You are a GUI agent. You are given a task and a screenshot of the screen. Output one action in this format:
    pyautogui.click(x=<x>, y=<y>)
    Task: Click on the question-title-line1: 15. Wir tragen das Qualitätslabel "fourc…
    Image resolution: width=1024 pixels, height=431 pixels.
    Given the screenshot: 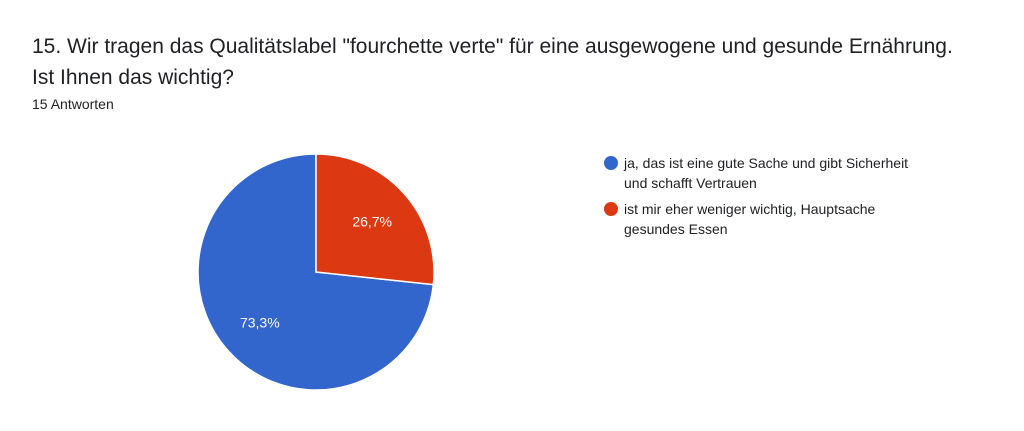 What is the action you would take?
    pyautogui.click(x=492, y=46)
    